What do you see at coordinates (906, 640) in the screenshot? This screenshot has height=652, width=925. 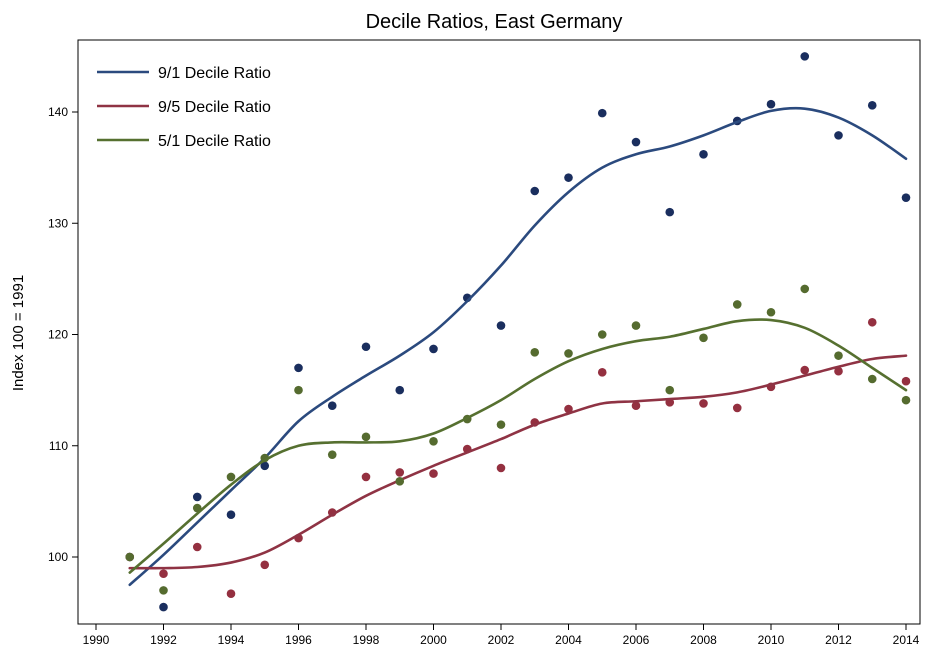 I see `x-tick-label: 2014` at bounding box center [906, 640].